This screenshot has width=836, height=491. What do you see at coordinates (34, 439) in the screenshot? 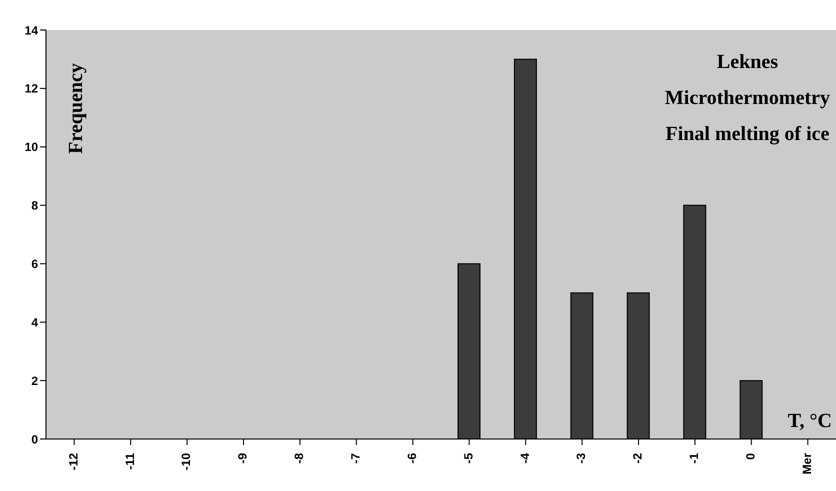
I see `y-tick-label: 0` at bounding box center [34, 439].